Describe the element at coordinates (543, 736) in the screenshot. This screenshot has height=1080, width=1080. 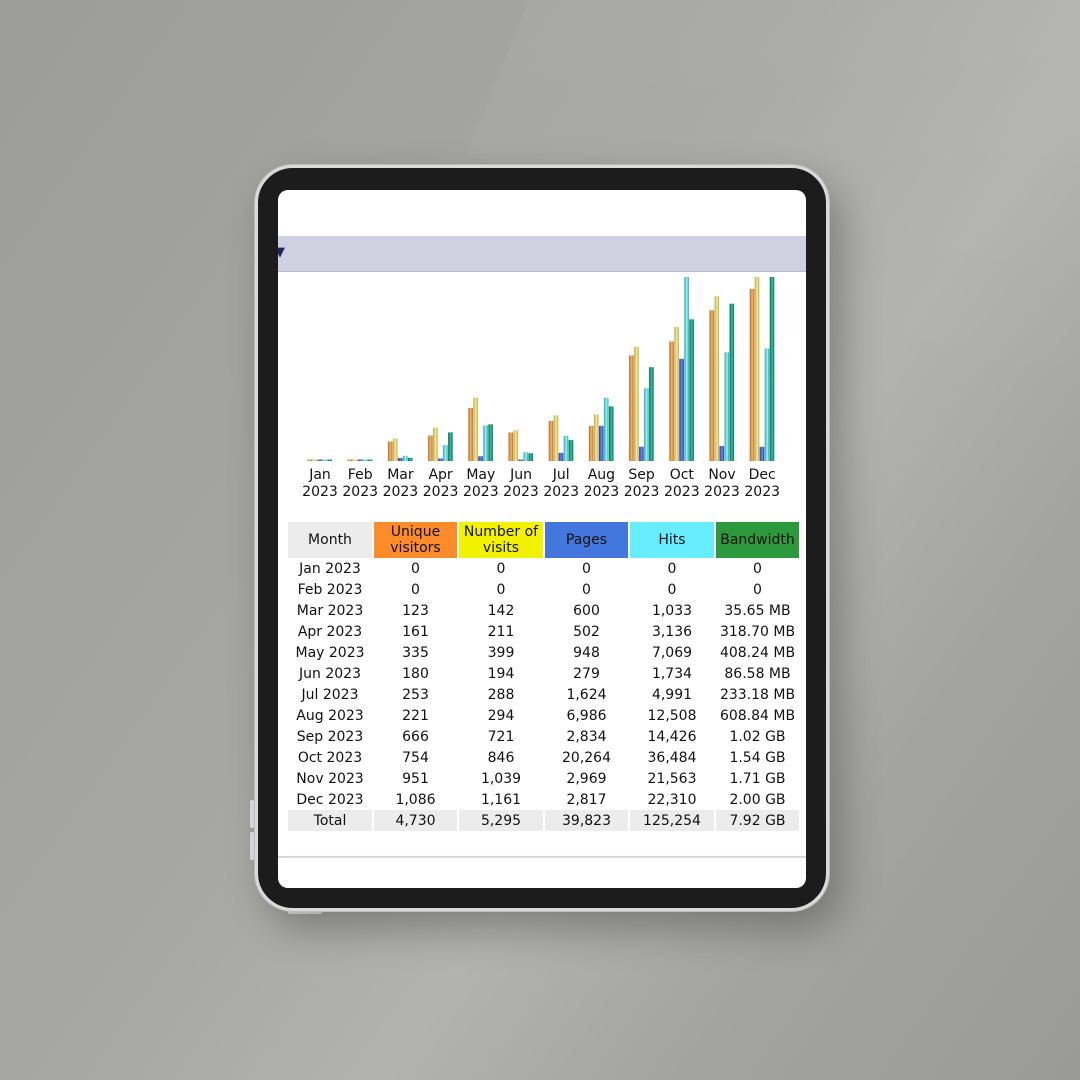
I see `table-row: Sep 2023 666 721 2,834 14,426 1.02 GB` at that location.